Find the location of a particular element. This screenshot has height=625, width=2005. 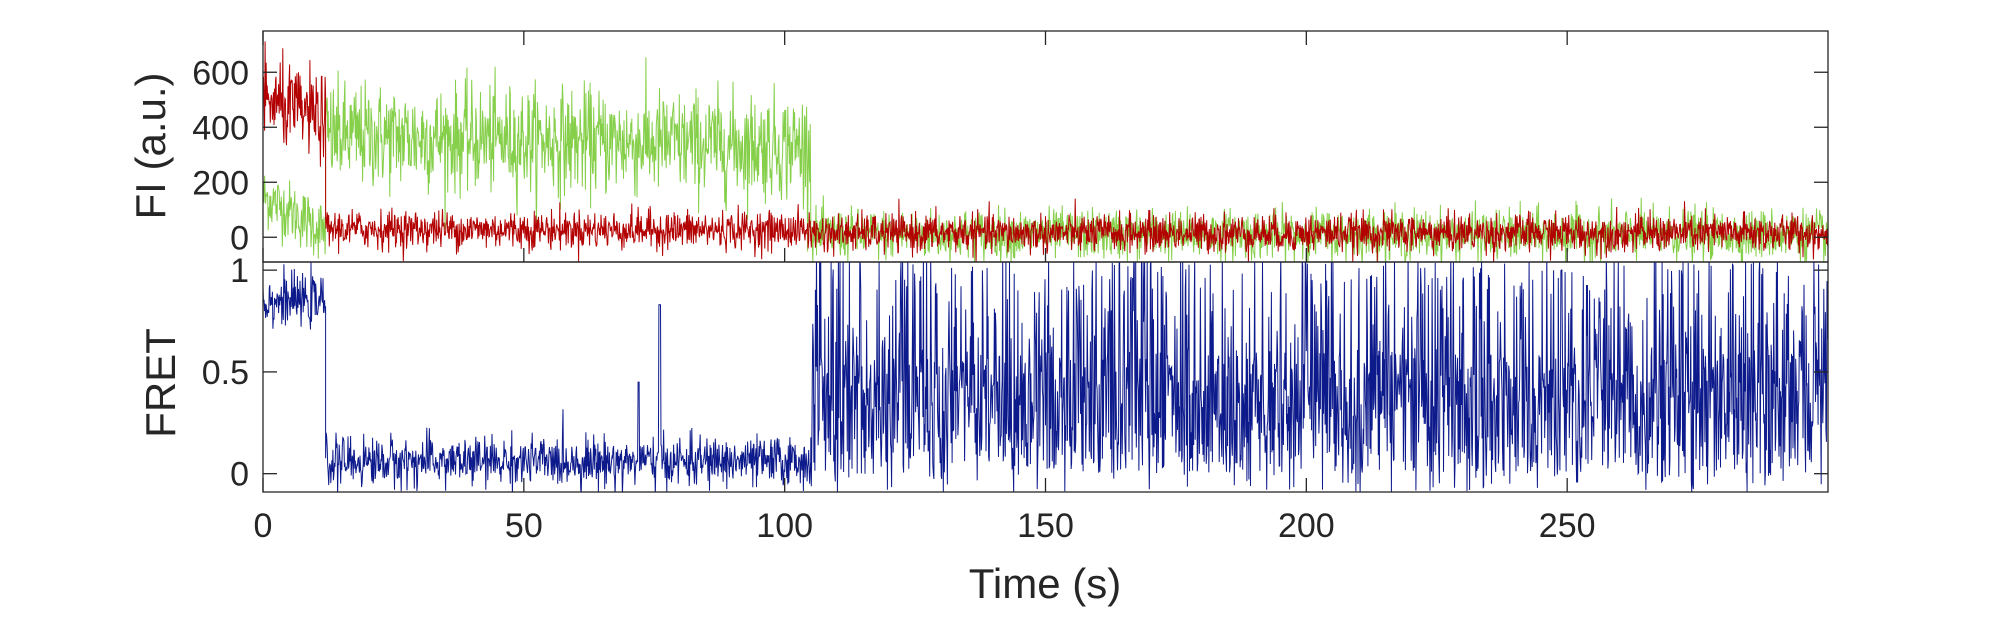

fret-y-tick-label: 0.5 is located at coordinates (225, 373).